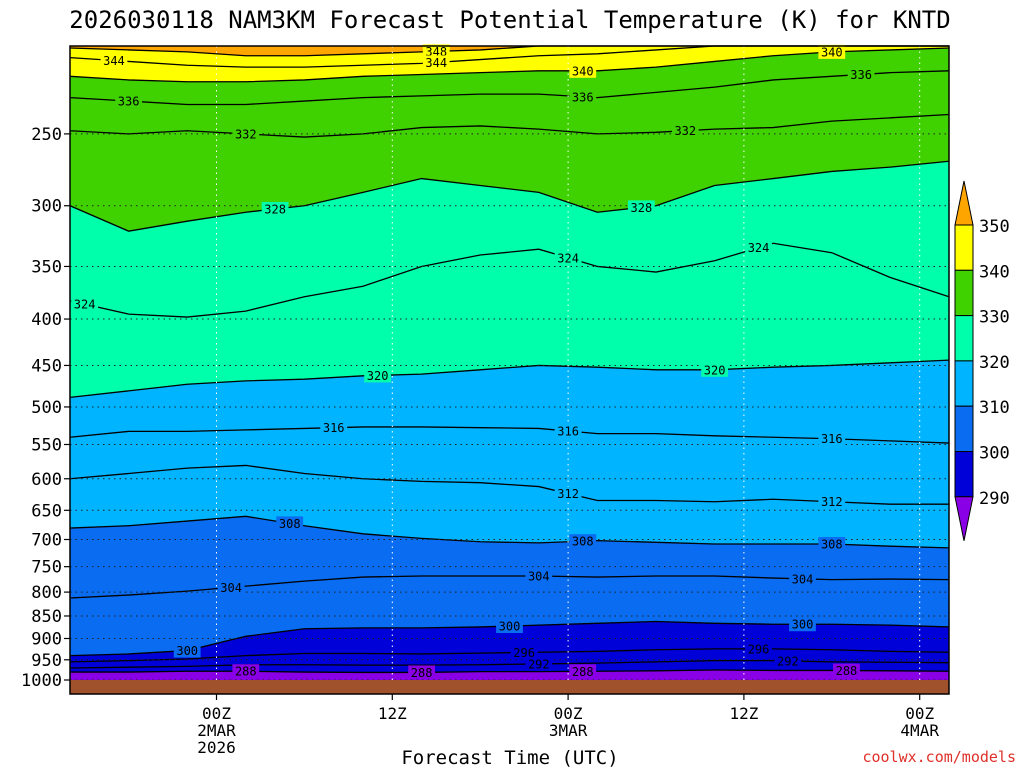  What do you see at coordinates (46, 540) in the screenshot?
I see `y-tick-label: 700` at bounding box center [46, 540].